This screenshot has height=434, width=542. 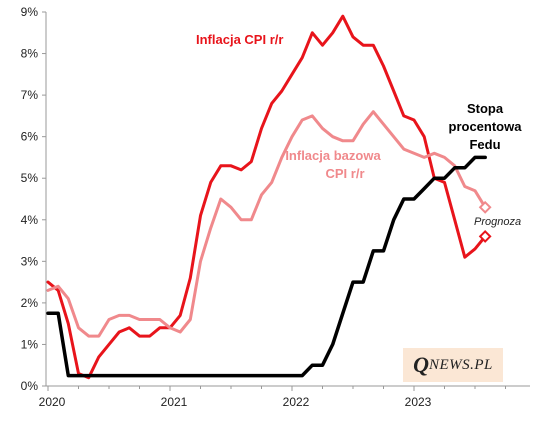 I want to click on x-tick-label: 2023, so click(x=418, y=402).